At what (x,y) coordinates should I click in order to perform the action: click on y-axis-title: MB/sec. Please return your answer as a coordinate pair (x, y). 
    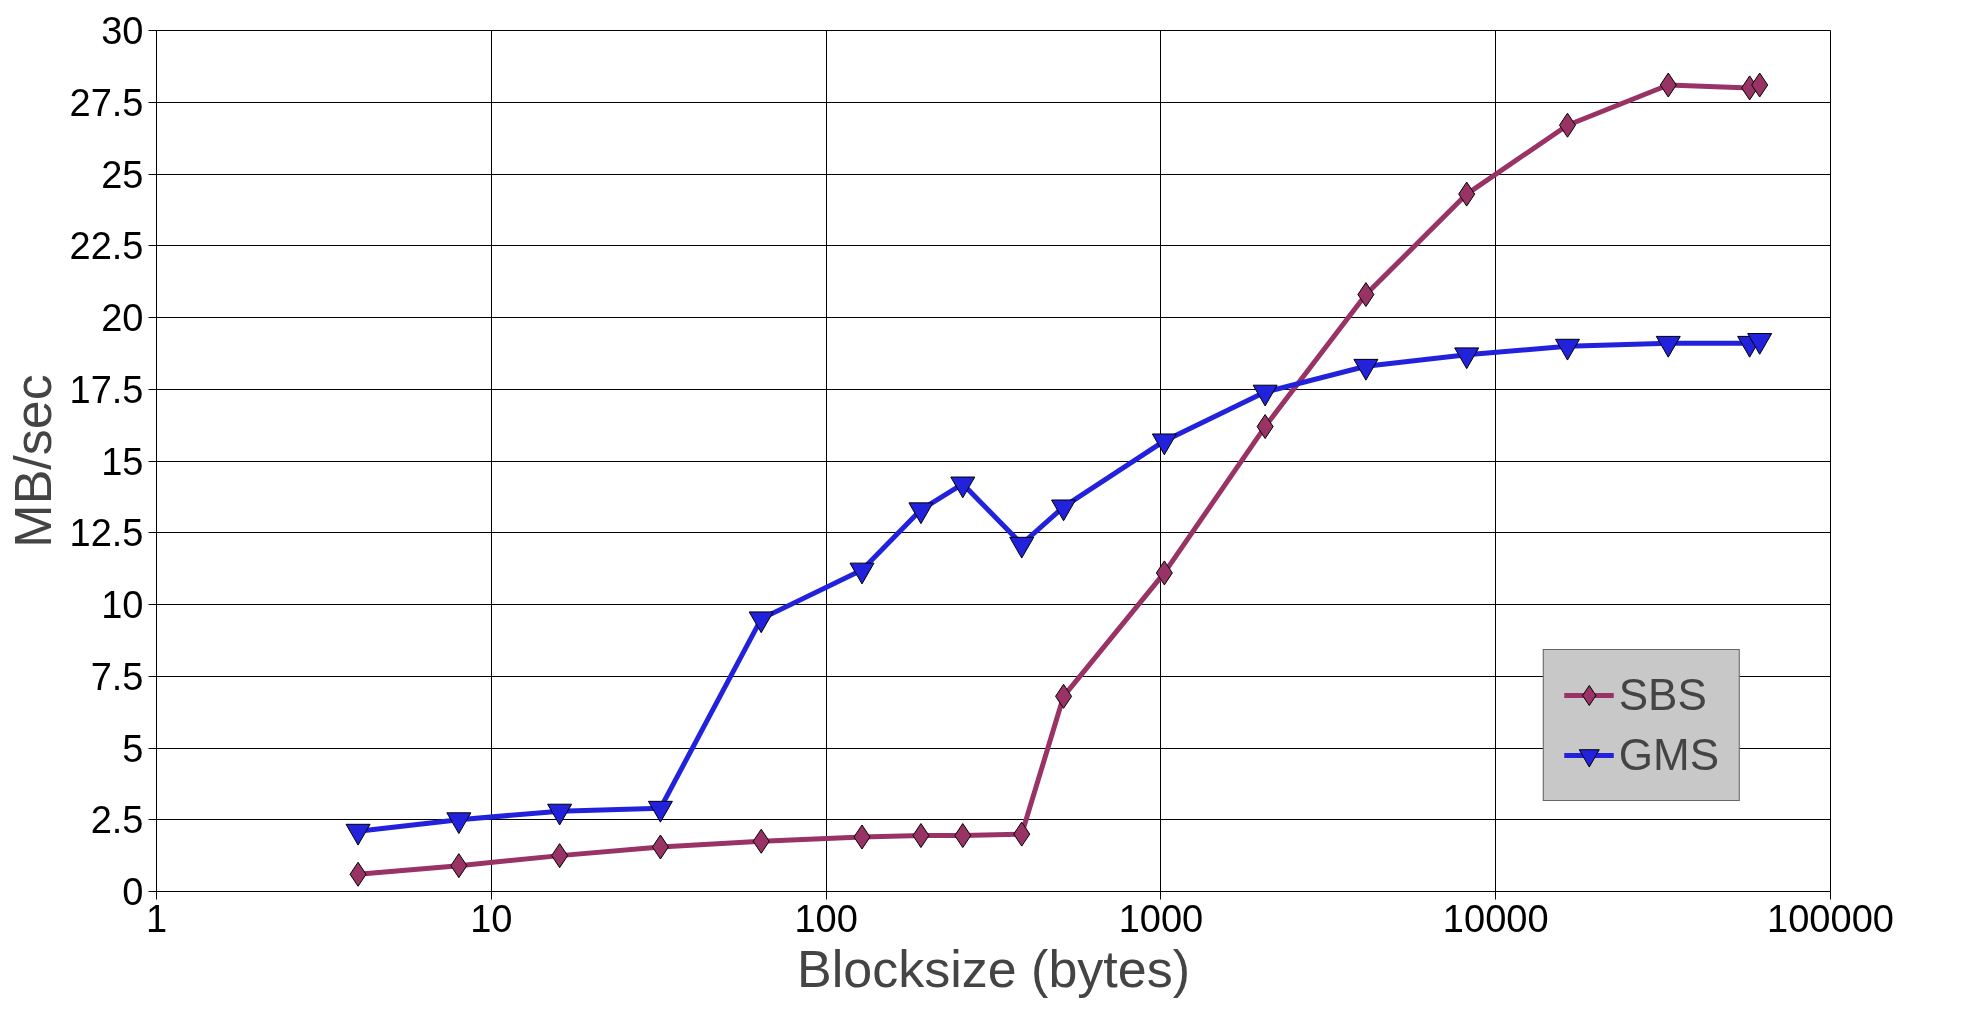
    Looking at the image, I should click on (32, 461).